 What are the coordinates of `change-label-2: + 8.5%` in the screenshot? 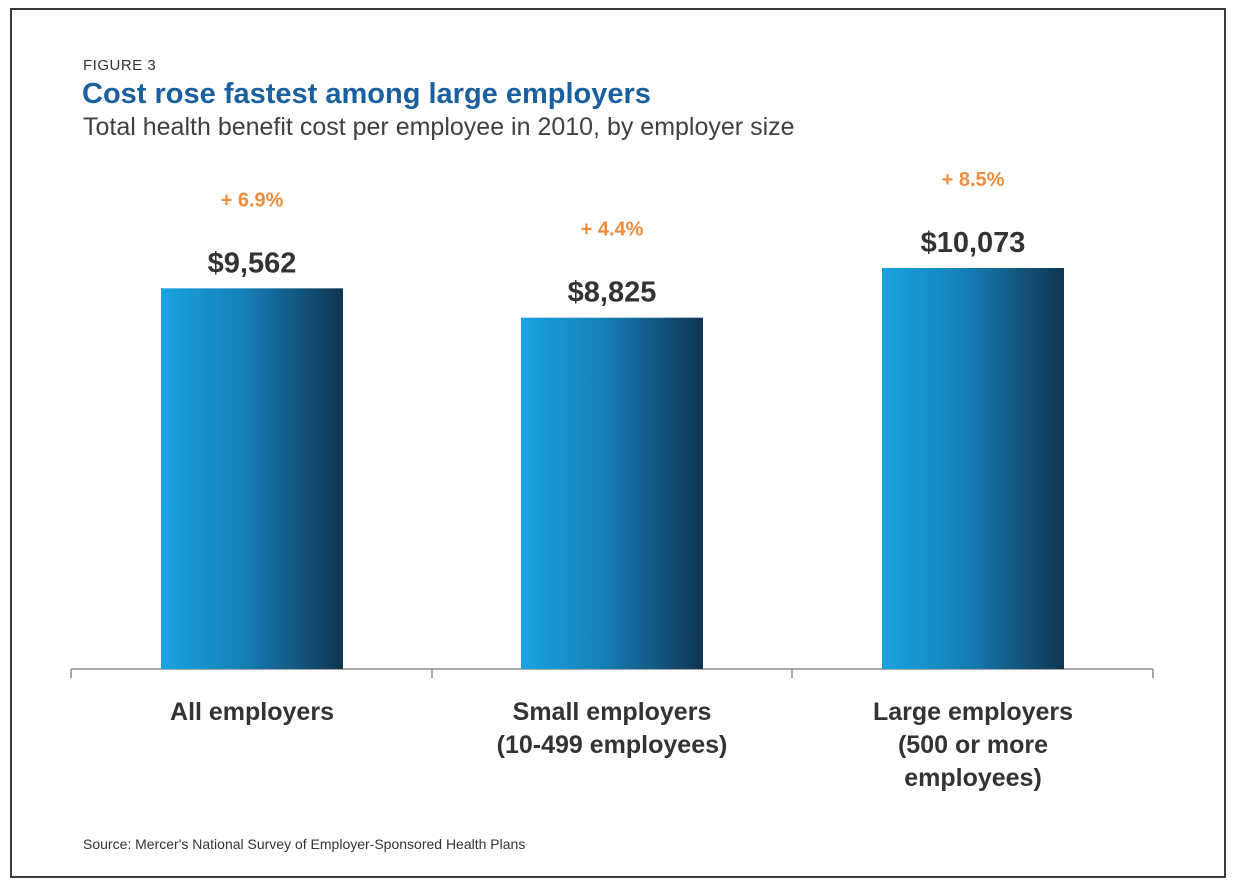 It's located at (973, 180).